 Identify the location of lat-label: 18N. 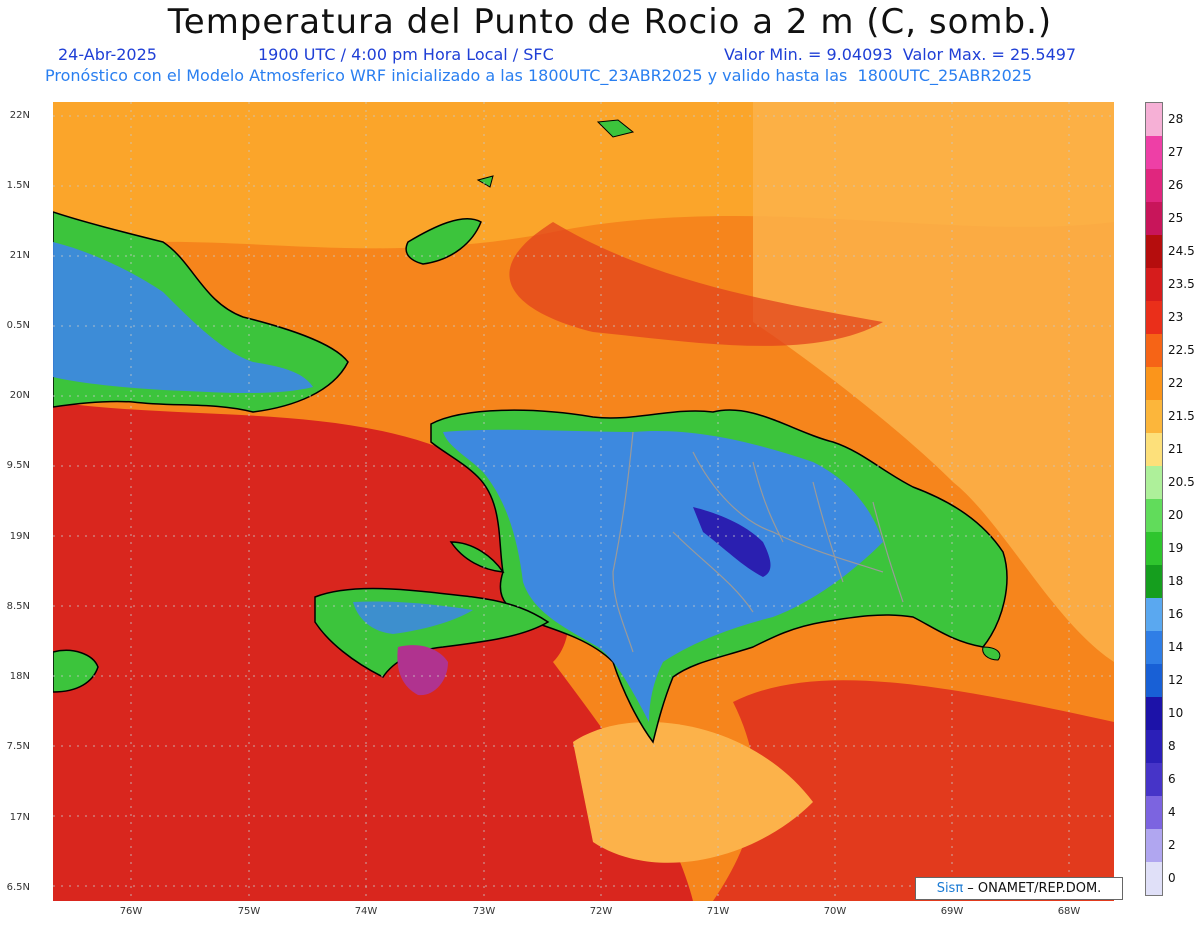
(19, 676).